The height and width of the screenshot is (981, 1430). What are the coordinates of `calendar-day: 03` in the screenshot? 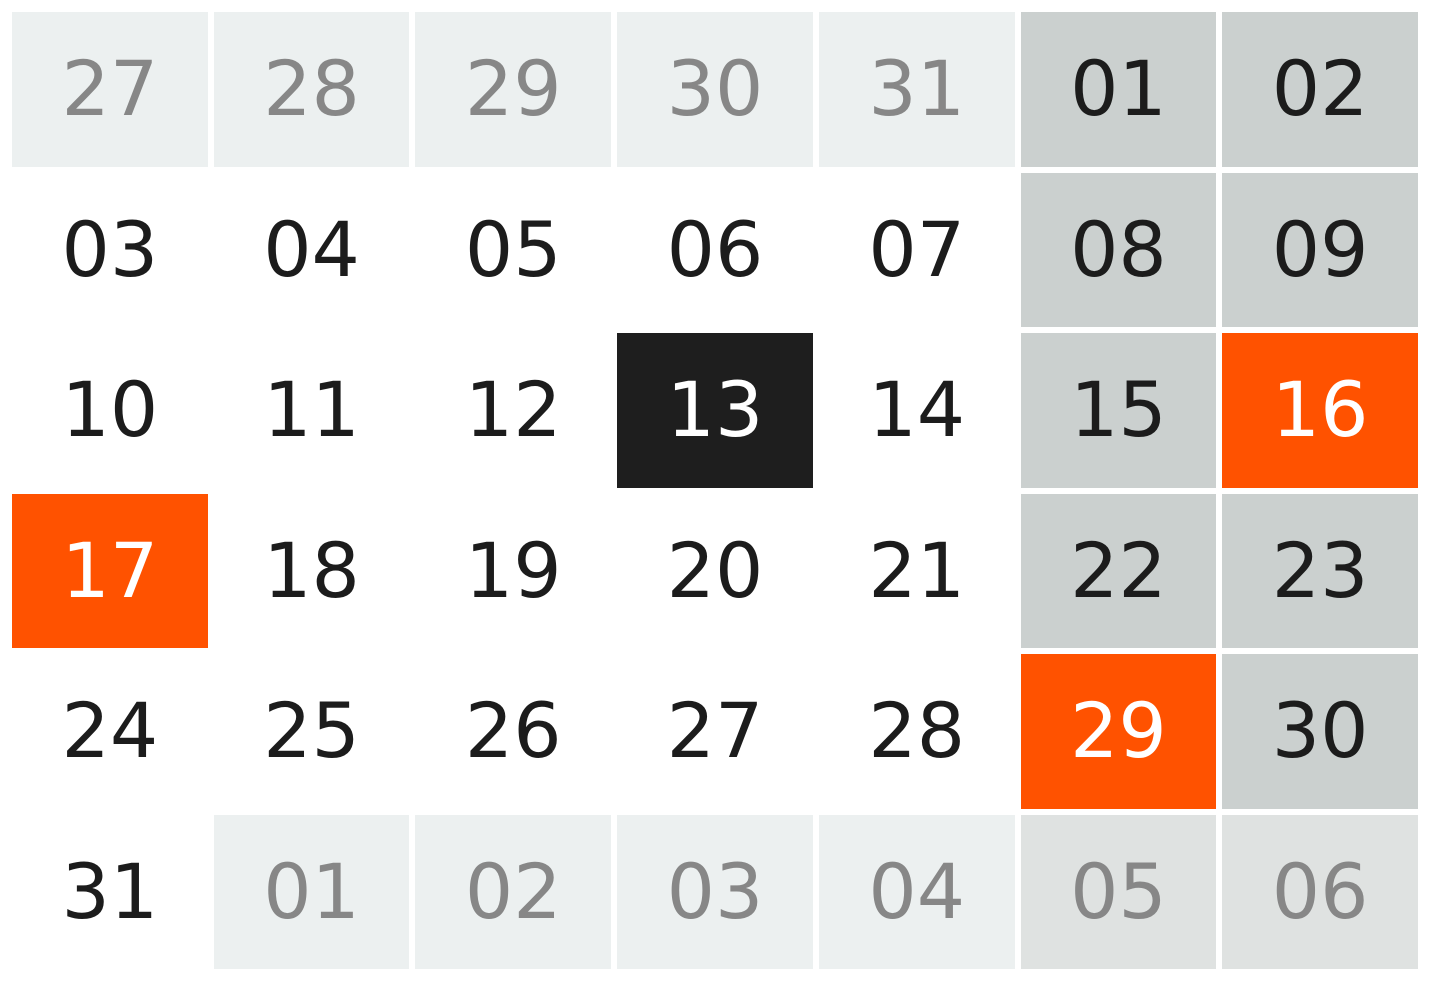 It's located at (110, 250).